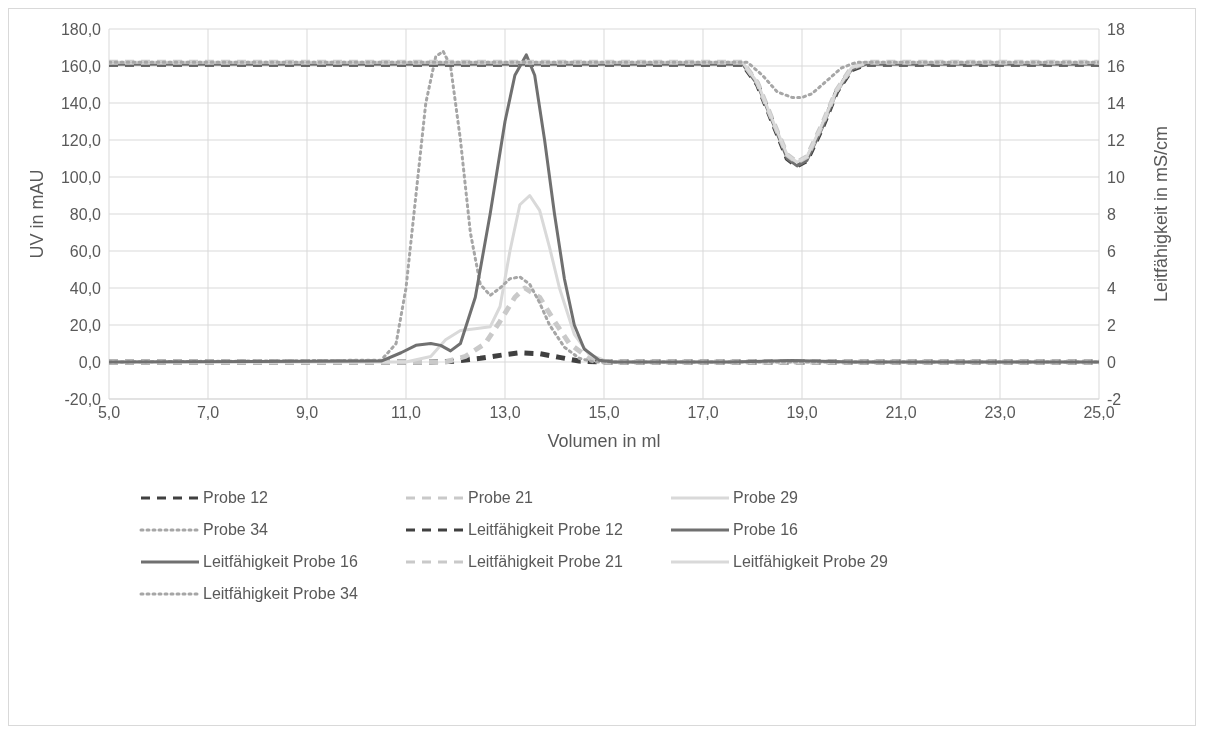 The image size is (1206, 736). I want to click on legend-label: Probe 34, so click(235, 530).